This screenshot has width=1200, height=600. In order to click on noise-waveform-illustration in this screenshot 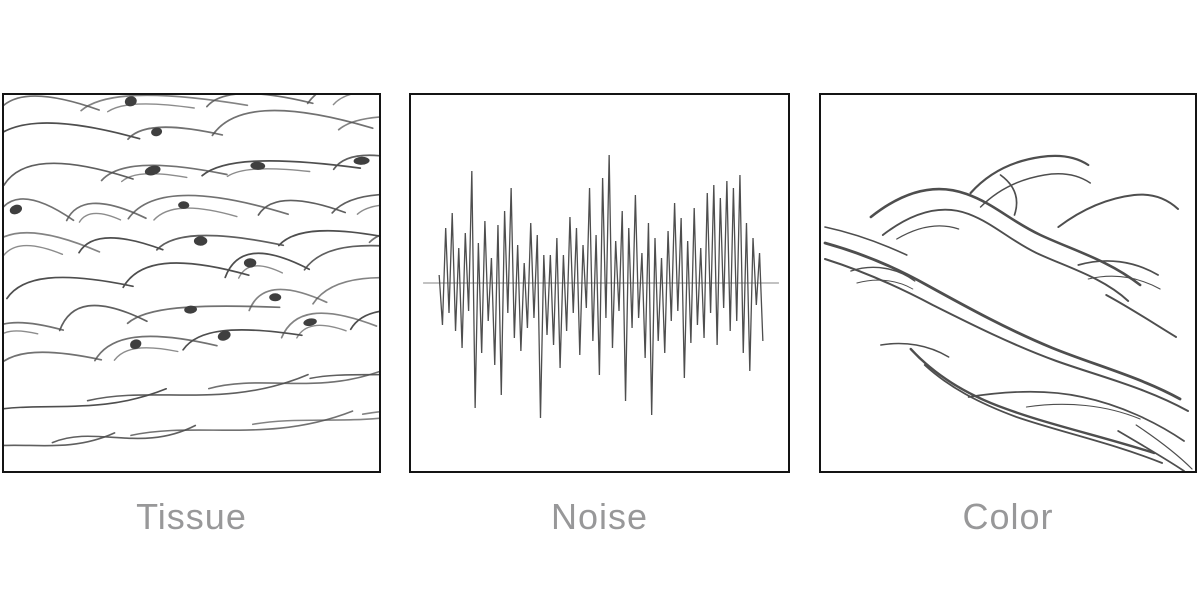, I will do `click(601, 286)`.